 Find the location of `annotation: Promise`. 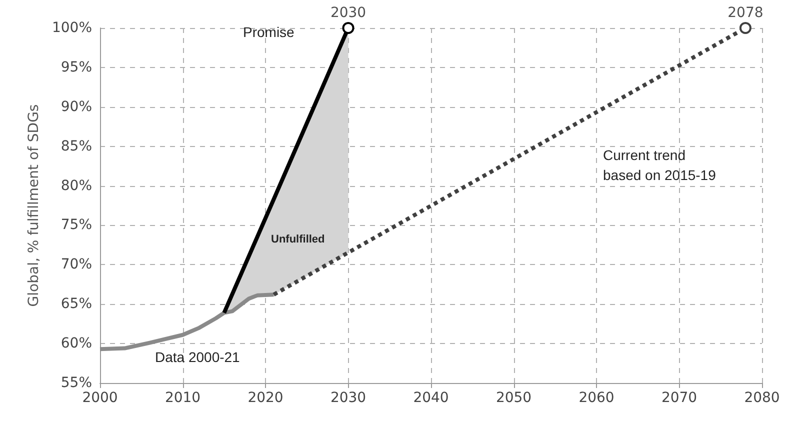

annotation: Promise is located at coordinates (269, 32).